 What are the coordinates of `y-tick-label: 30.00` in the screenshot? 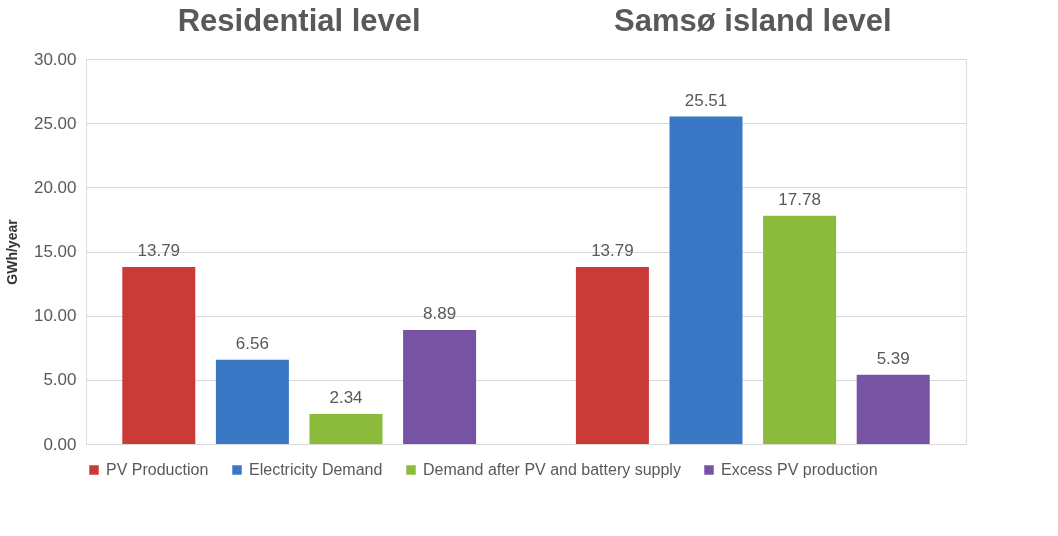 It's located at (55, 59).